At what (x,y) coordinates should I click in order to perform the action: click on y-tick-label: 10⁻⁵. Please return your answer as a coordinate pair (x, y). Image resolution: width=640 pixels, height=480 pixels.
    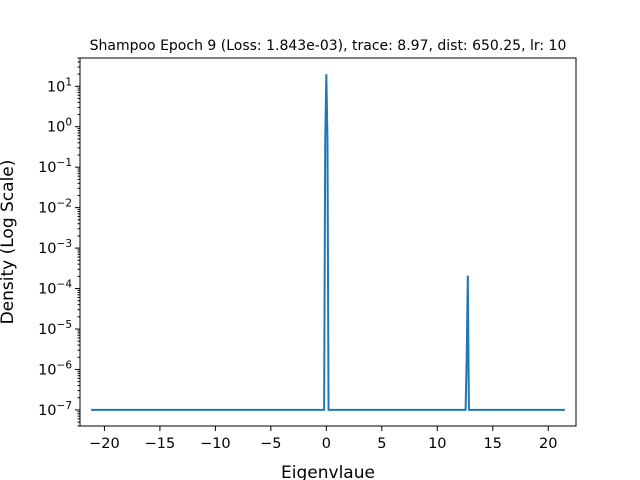
    Looking at the image, I should click on (55, 328).